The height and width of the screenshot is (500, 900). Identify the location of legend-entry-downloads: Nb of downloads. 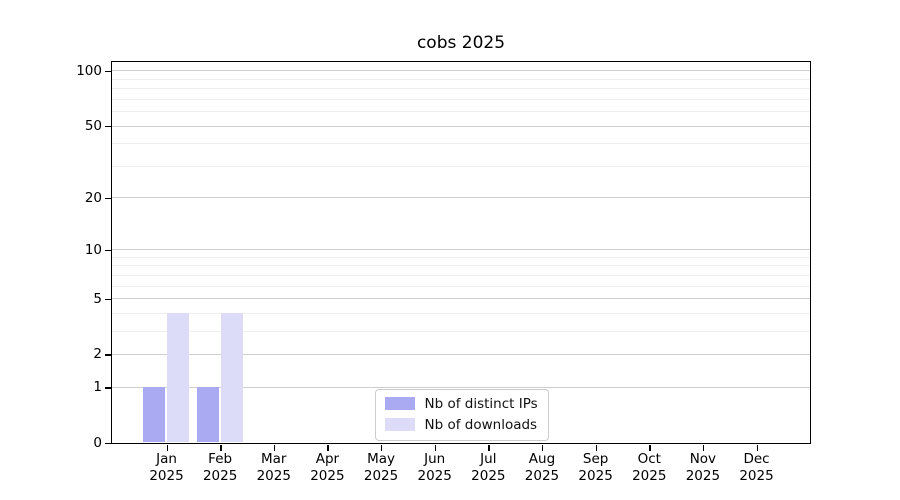
(461, 424).